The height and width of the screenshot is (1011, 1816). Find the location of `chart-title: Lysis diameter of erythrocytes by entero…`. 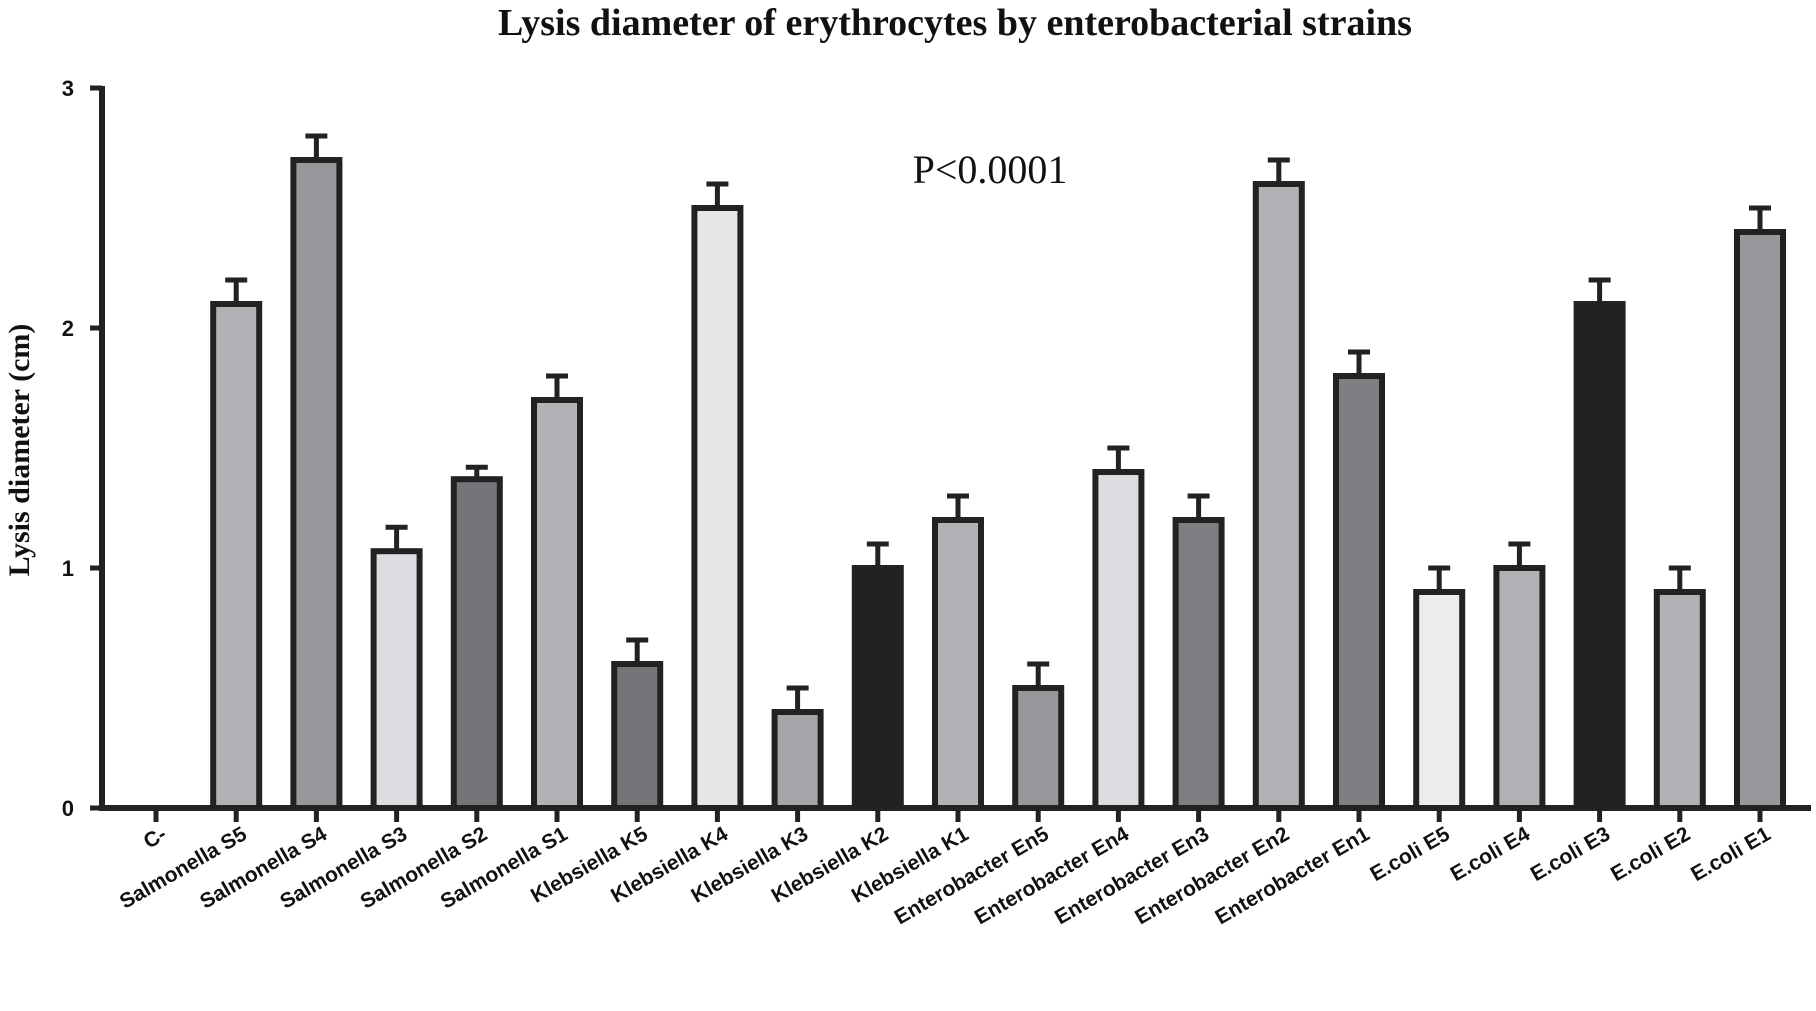

chart-title: Lysis diameter of erythrocytes by entero… is located at coordinates (955, 23).